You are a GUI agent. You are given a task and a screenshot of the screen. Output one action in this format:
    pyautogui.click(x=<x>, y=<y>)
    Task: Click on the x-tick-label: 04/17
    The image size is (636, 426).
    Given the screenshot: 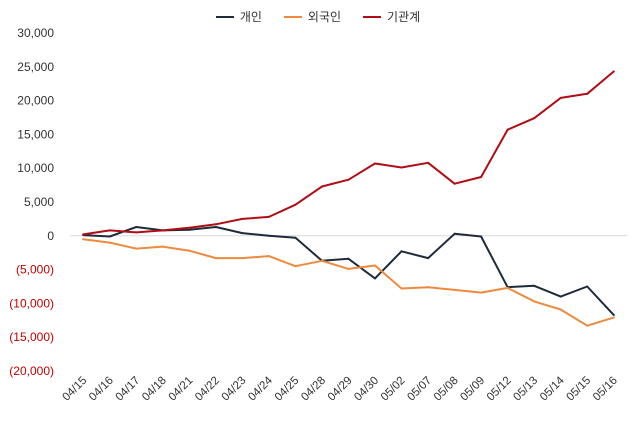 What is the action you would take?
    pyautogui.click(x=128, y=389)
    